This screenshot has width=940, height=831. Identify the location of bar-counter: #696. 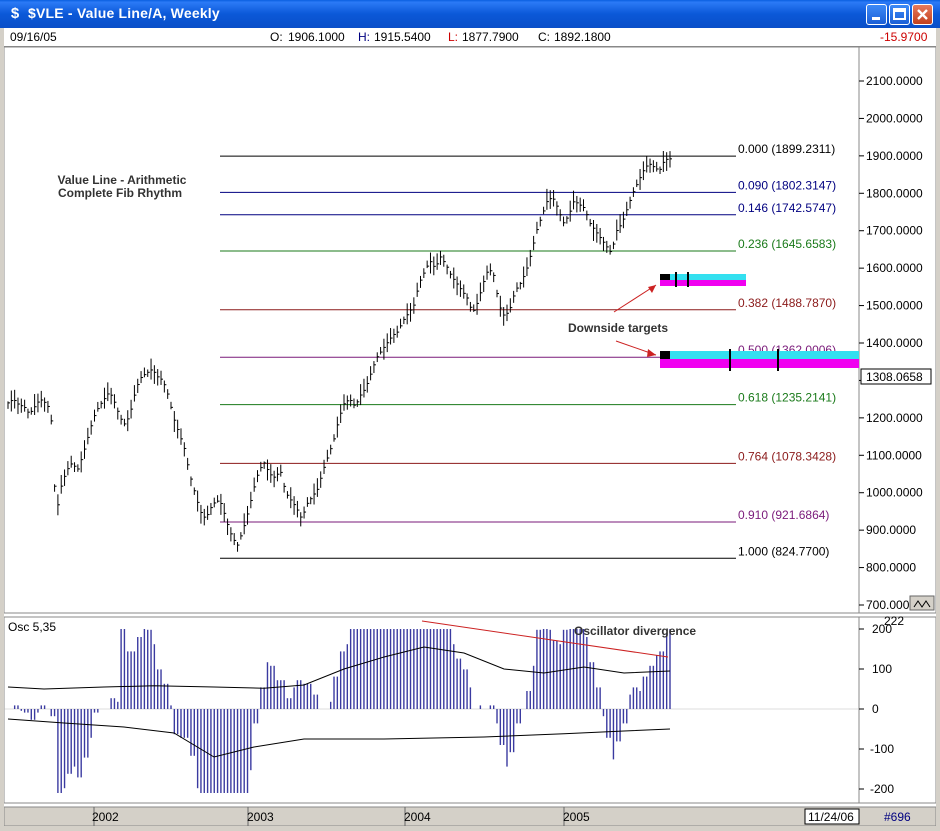
(897, 817).